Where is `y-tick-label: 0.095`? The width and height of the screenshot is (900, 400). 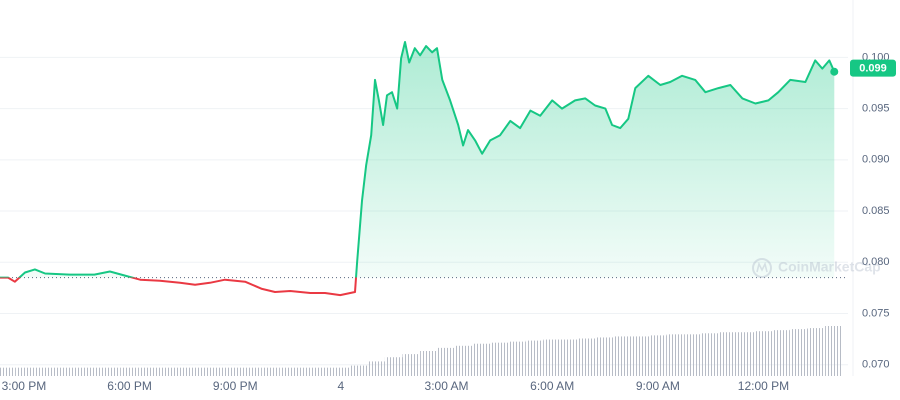
y-tick-label: 0.095 is located at coordinates (876, 109).